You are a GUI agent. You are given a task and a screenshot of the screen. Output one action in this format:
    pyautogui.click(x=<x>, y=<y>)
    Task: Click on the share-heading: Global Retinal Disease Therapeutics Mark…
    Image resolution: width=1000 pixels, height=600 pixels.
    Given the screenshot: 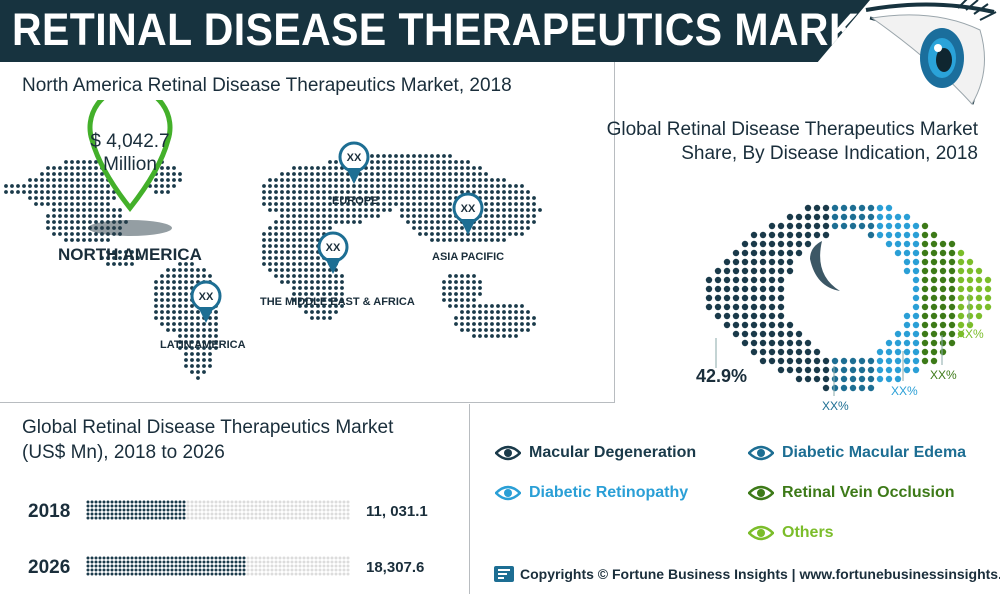 What is the action you would take?
    pyautogui.click(x=792, y=141)
    